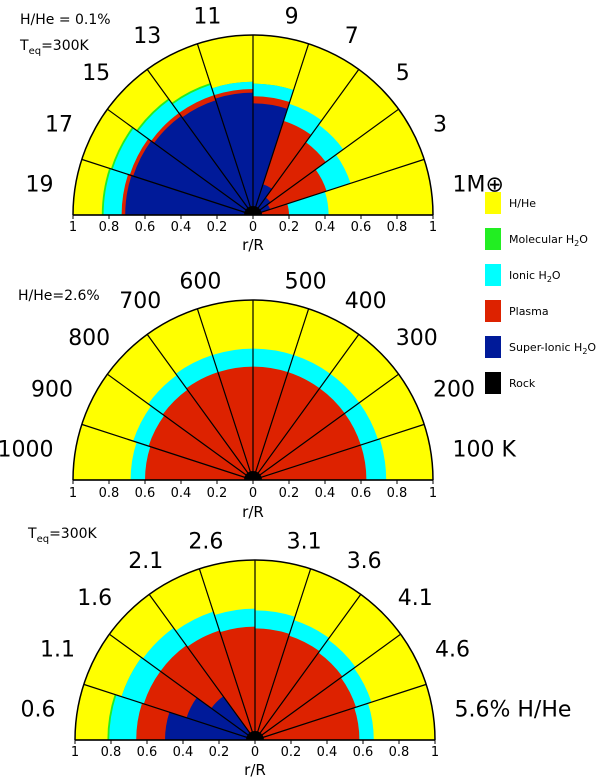 This screenshot has width=607, height=784. Describe the element at coordinates (454, 389) in the screenshot. I see `panel-2-wedge-label-1: 200` at that location.